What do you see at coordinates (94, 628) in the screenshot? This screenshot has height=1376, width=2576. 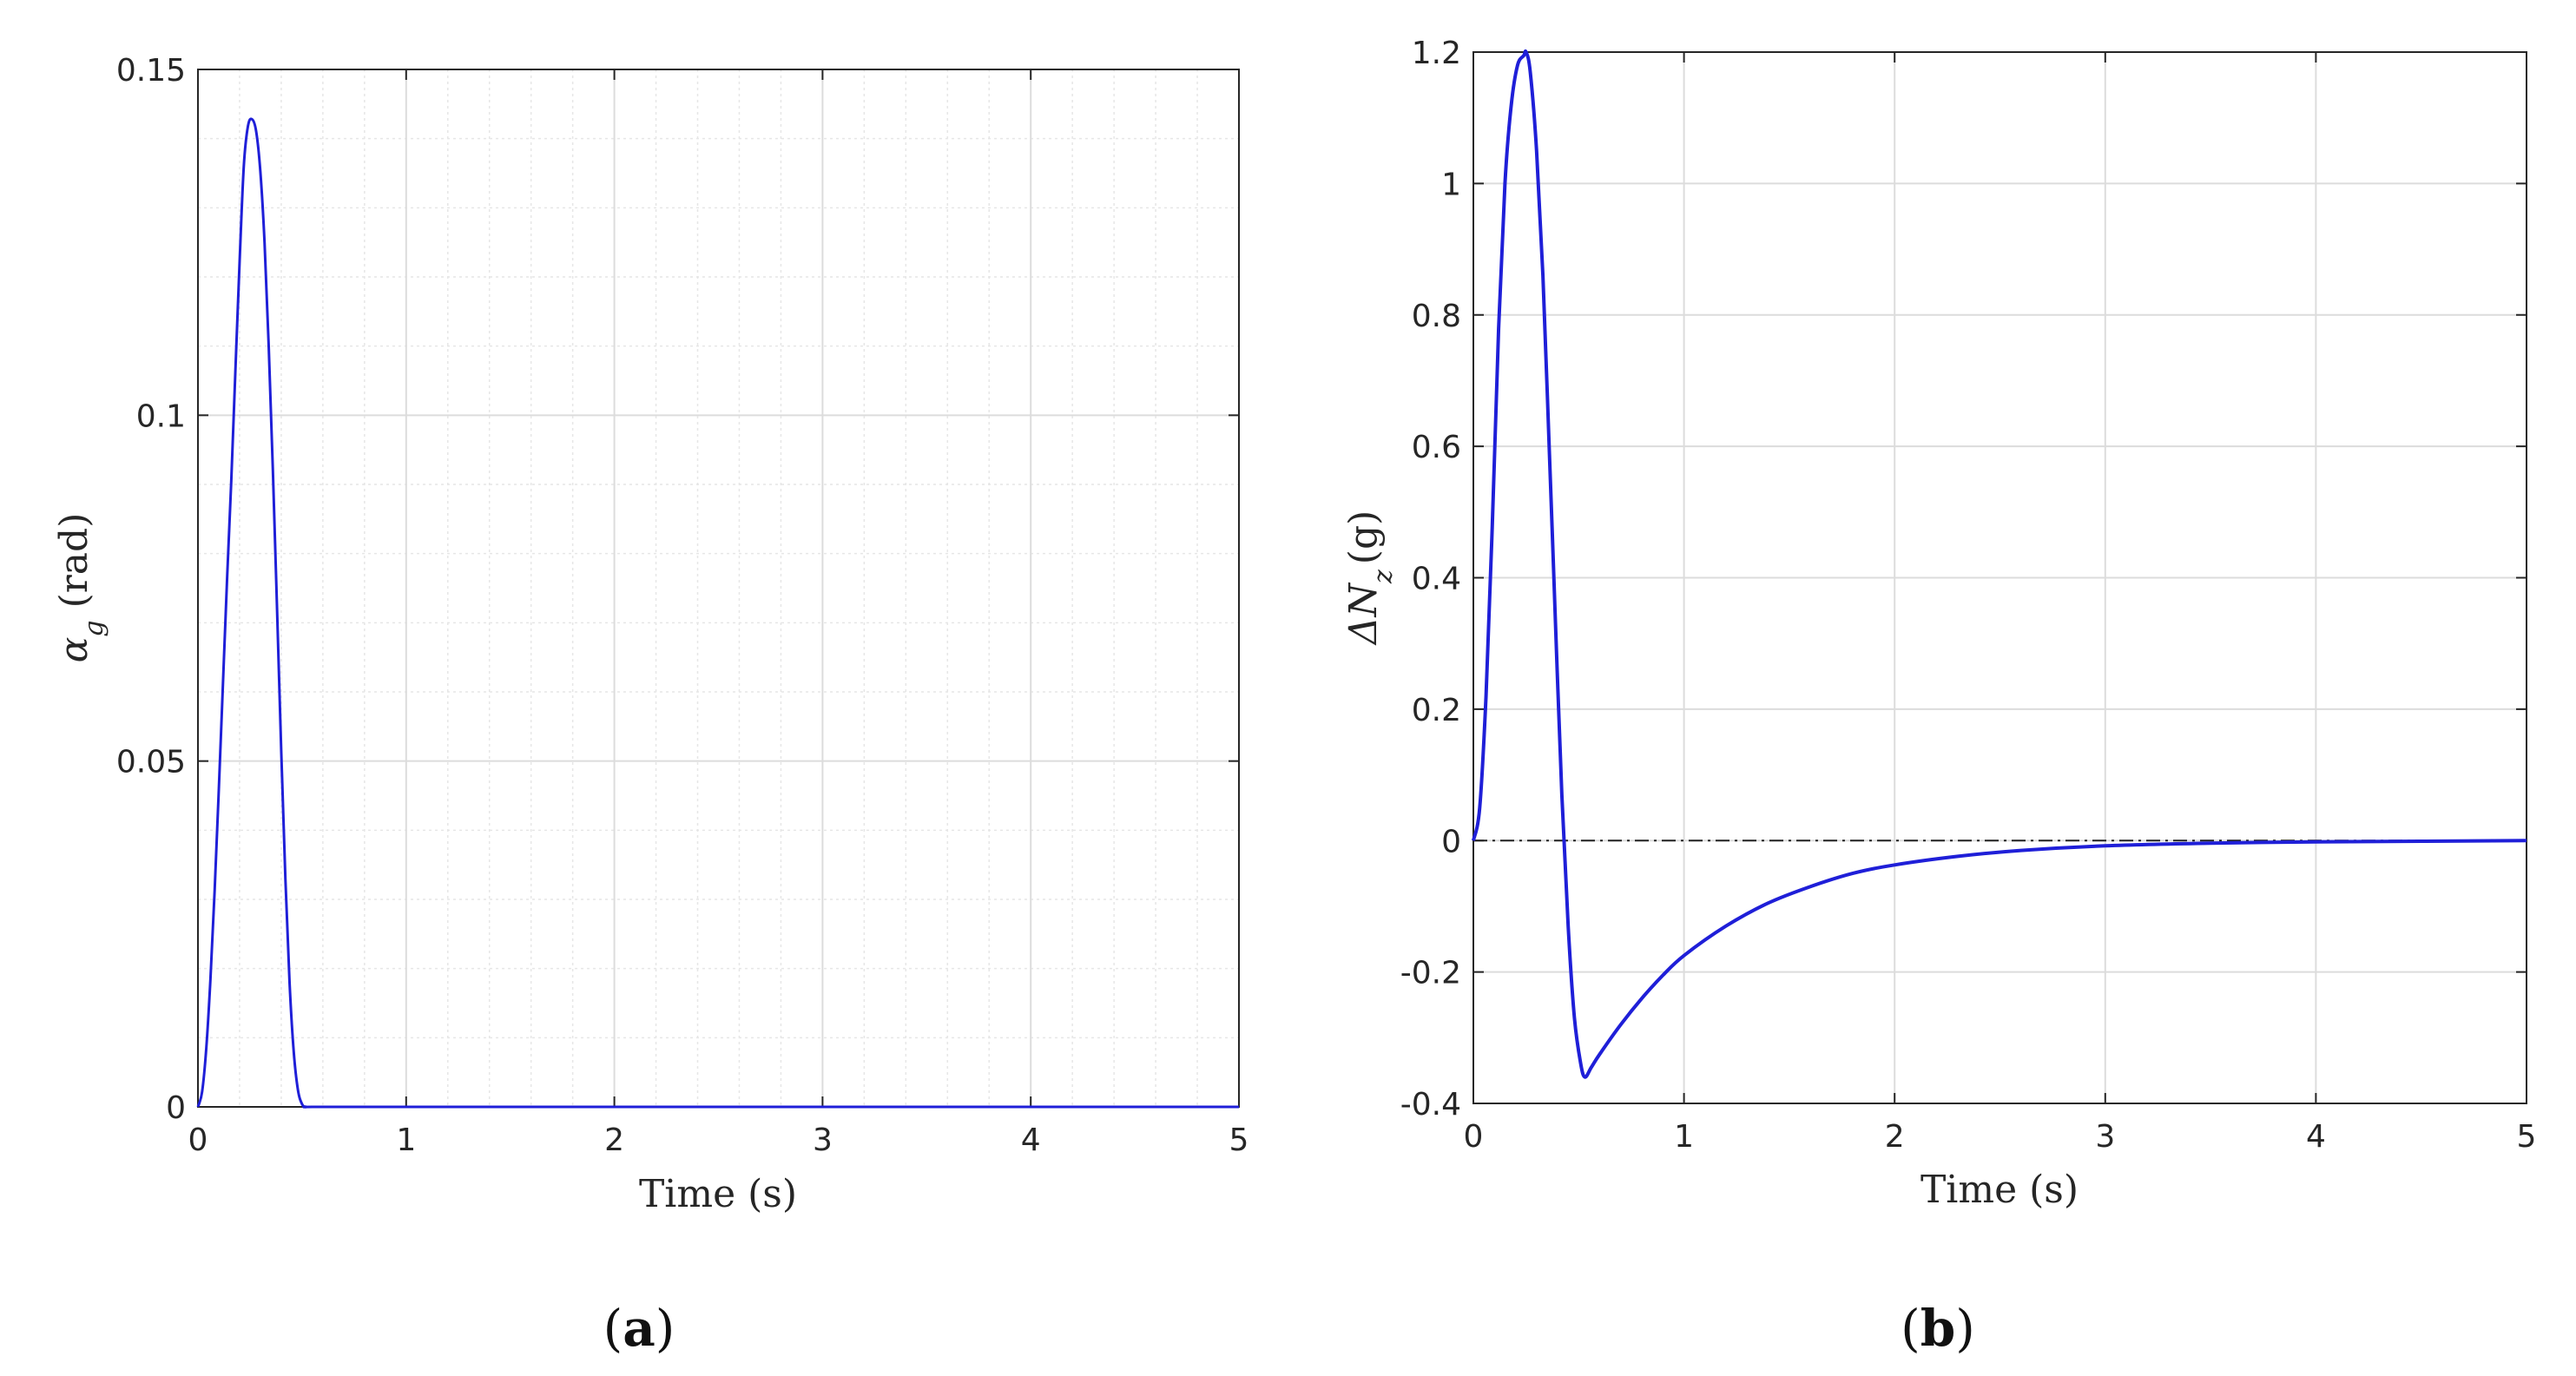 I see `chart-a-ylabel-subscript: g` at bounding box center [94, 628].